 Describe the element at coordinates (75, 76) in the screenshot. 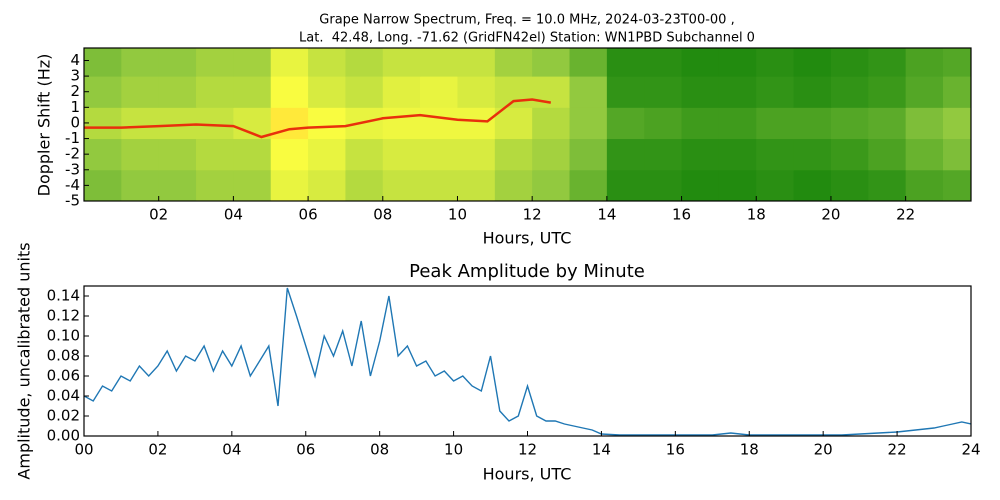

I see `y-tick-label: 3` at that location.